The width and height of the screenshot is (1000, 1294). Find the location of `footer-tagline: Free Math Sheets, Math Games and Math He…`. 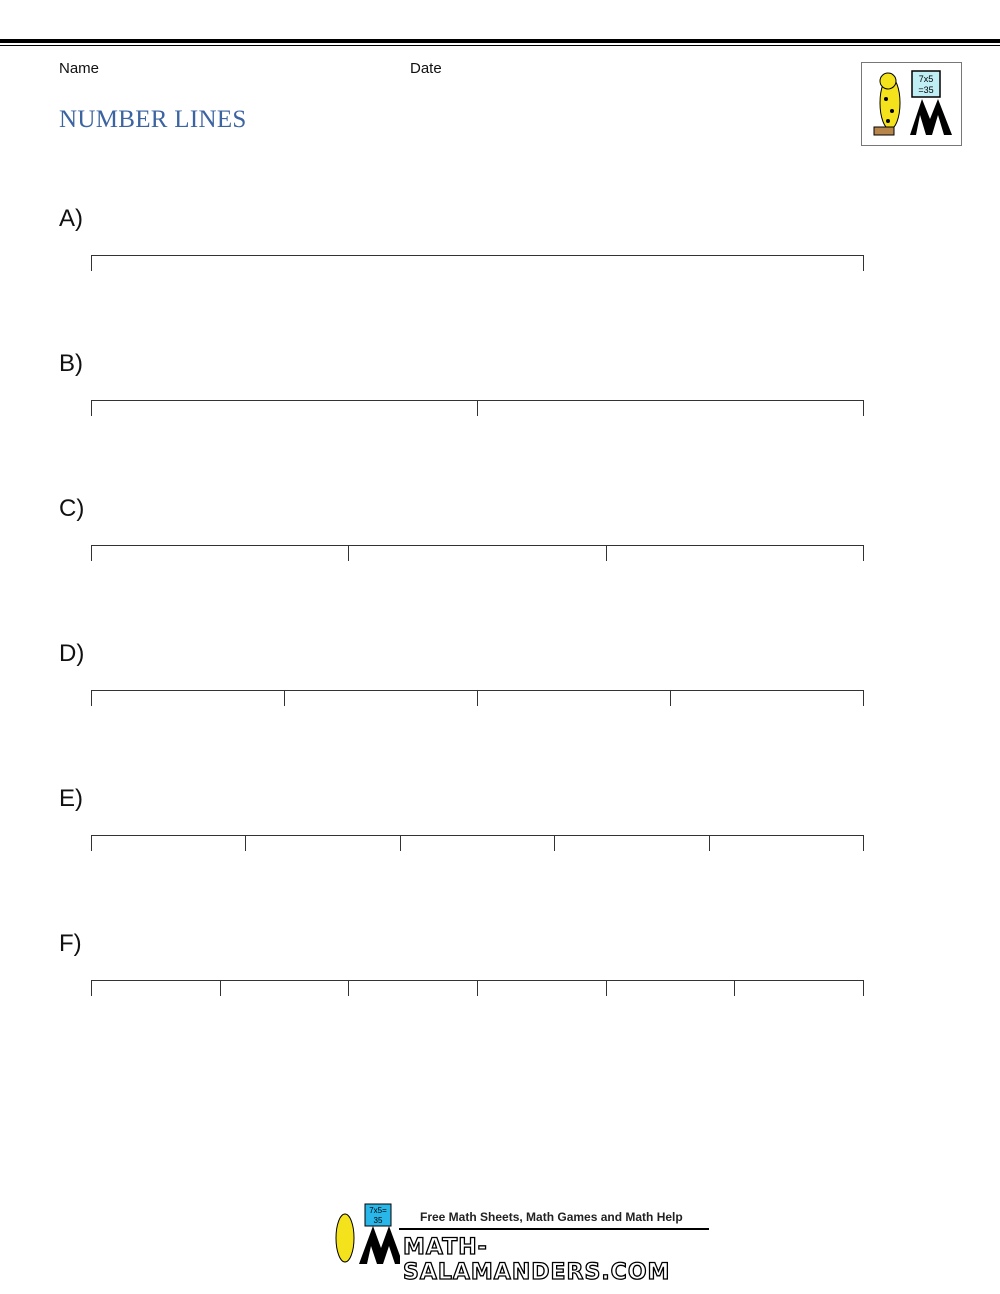

footer-tagline: Free Math Sheets, Math Games and Math He… is located at coordinates (551, 1217).